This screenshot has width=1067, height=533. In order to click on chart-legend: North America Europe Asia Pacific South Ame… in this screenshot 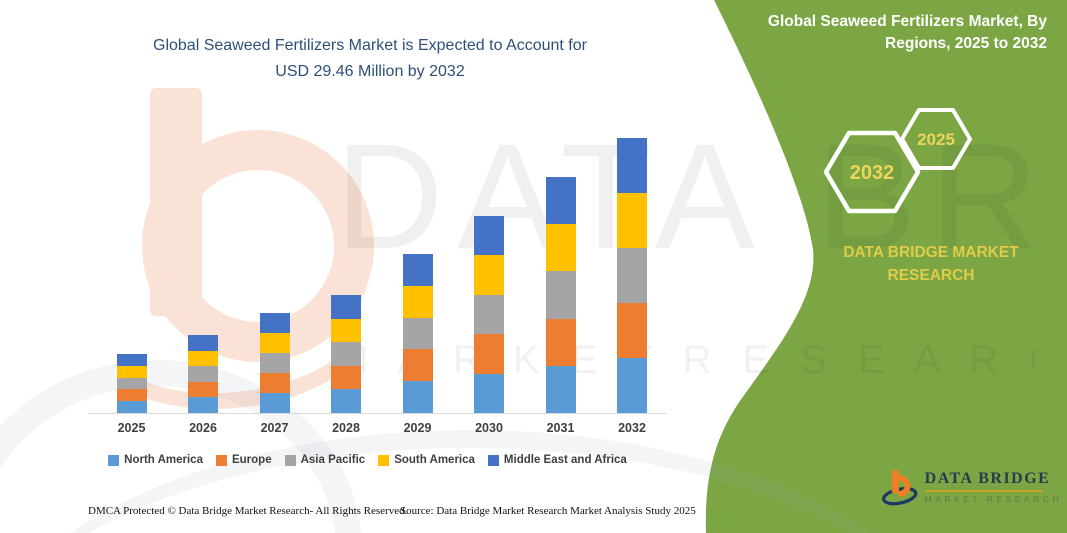, I will do `click(367, 460)`.